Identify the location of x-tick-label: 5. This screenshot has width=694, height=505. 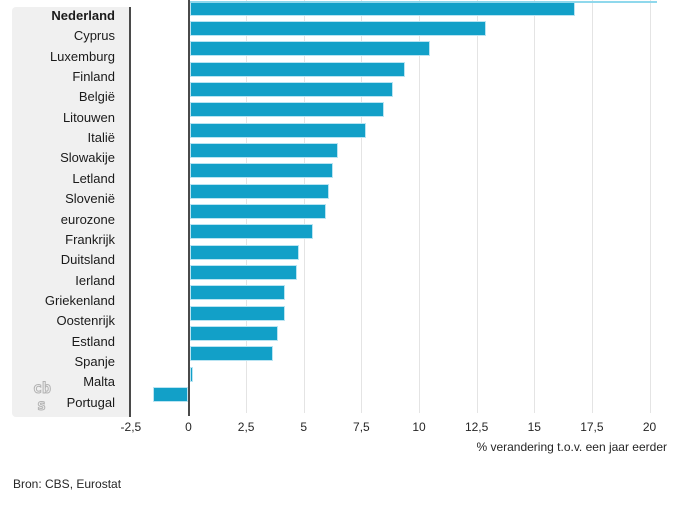
(304, 427).